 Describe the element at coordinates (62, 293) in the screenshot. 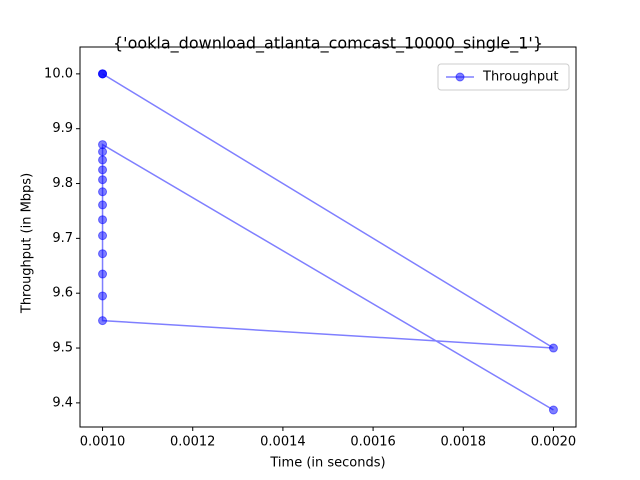

I see `y-tick-label: 9.6` at that location.